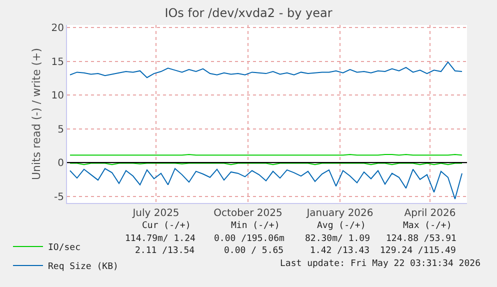 Image resolution: width=497 pixels, height=287 pixels. I want to click on x-tick-label: July 2025, so click(156, 213).